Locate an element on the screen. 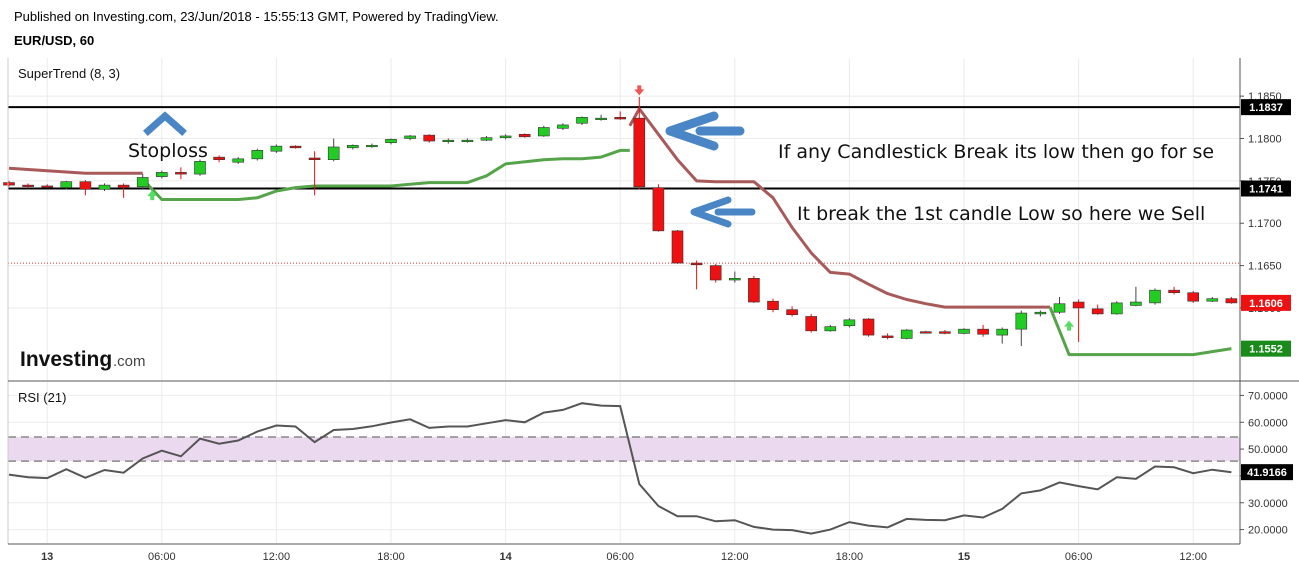  rsi-last-label-text: 41.9166 is located at coordinates (1267, 473).